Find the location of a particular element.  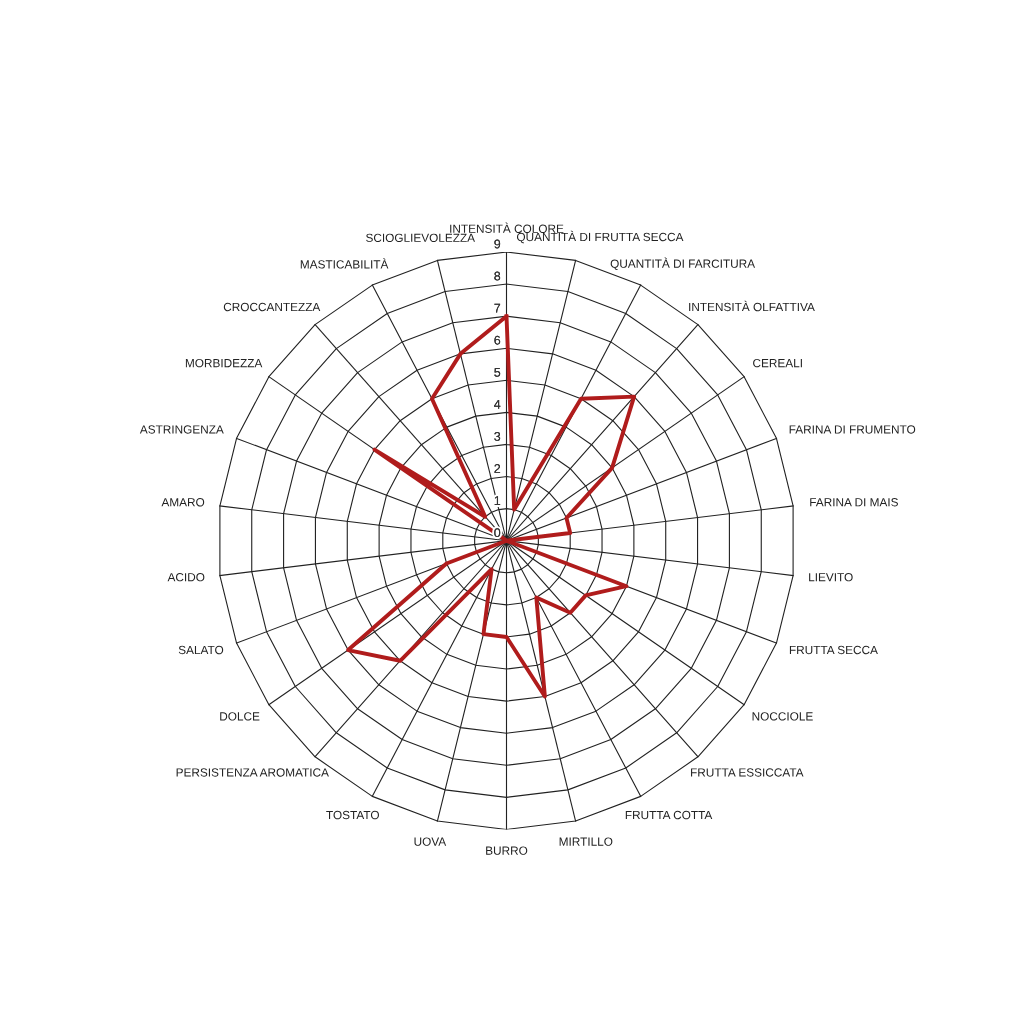

spoke-label: BURRO is located at coordinates (507, 850).